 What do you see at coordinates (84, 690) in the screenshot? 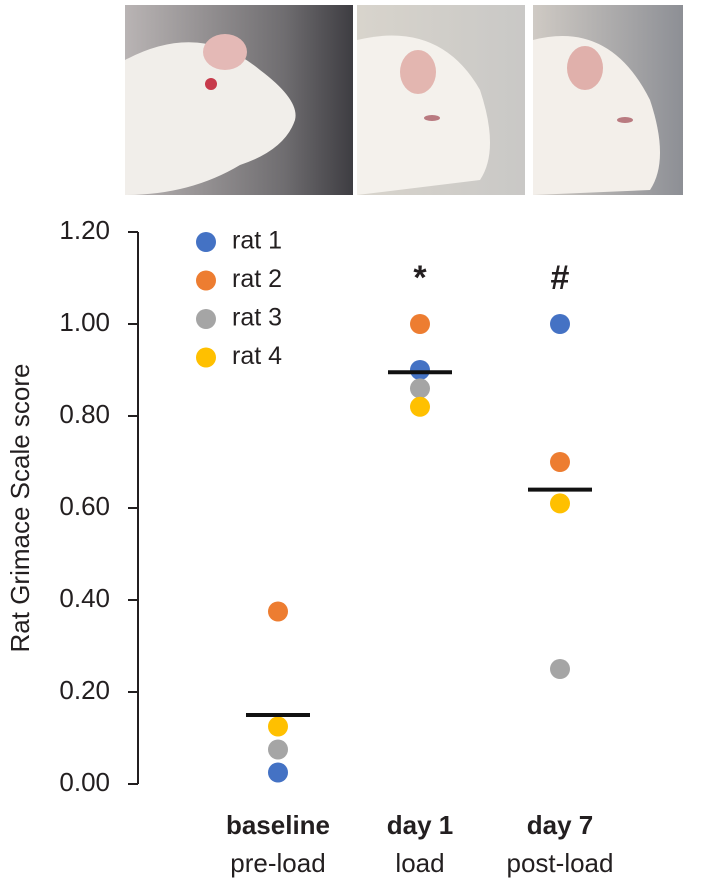
I see `y-tick-label: 0.20` at bounding box center [84, 690].